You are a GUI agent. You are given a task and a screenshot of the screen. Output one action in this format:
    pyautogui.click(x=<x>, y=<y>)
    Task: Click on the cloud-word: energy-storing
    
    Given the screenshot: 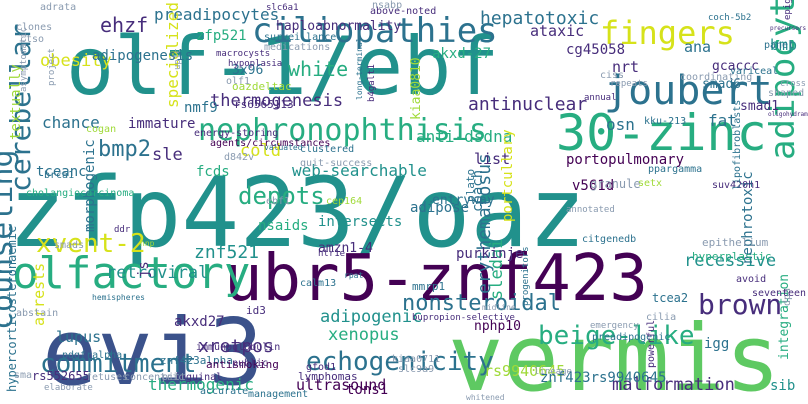 What is the action you would take?
    pyautogui.click(x=236, y=133)
    